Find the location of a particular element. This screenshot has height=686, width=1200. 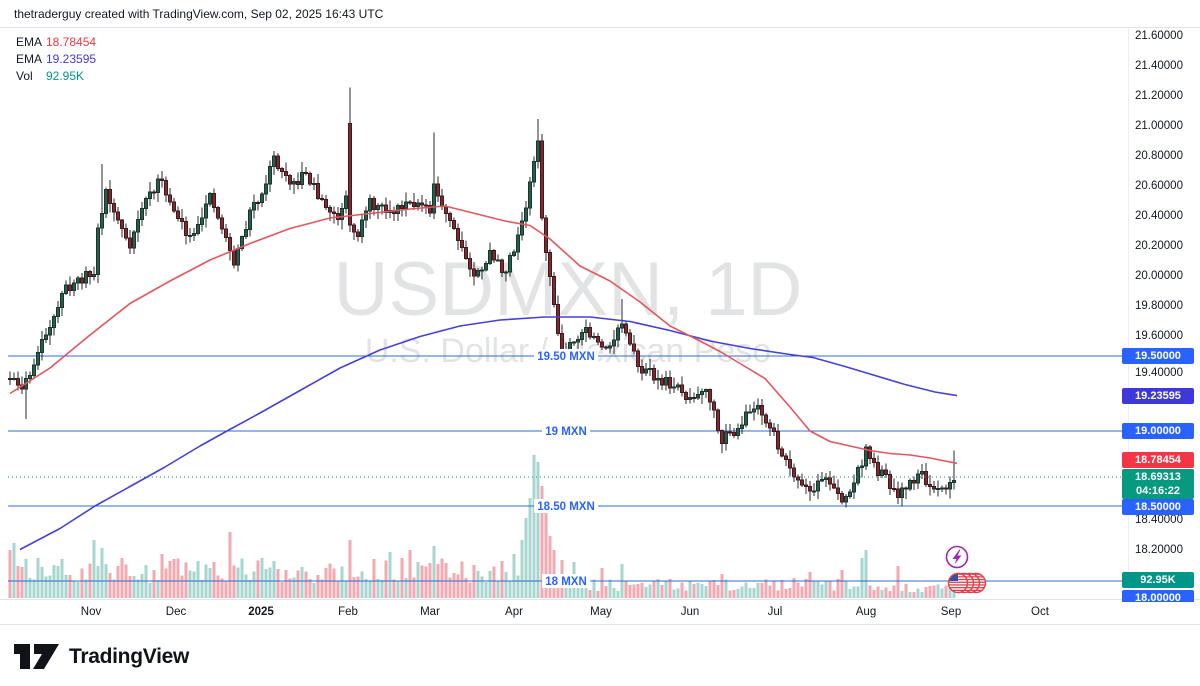

month-label: 2025 is located at coordinates (261, 612).